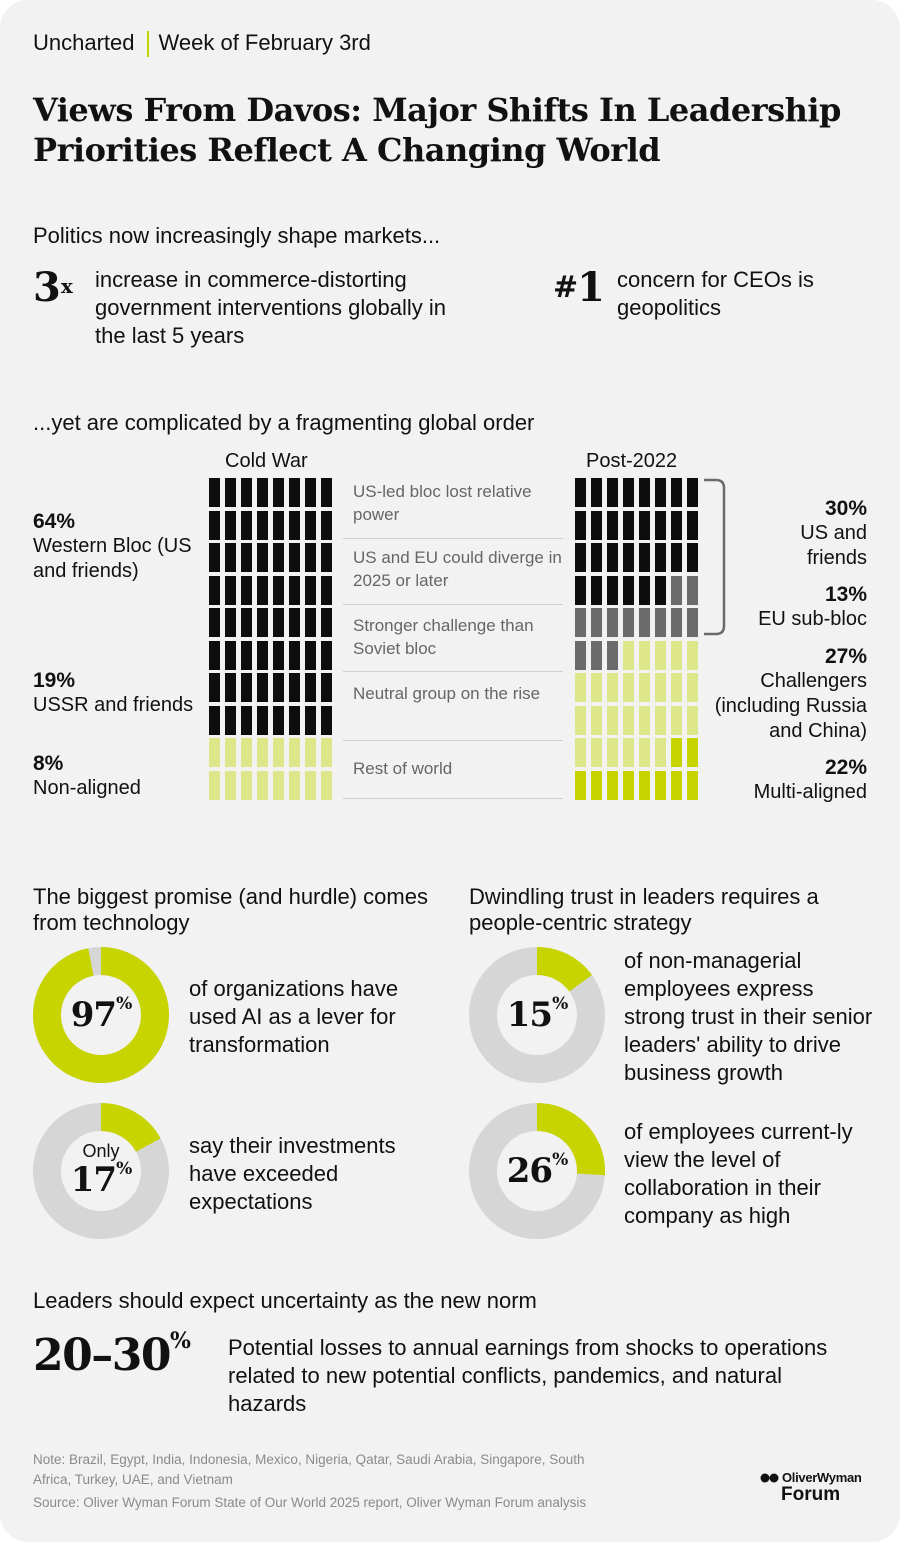  Describe the element at coordinates (66, 286) in the screenshot. I see `stat-3x-suffix: x` at that location.